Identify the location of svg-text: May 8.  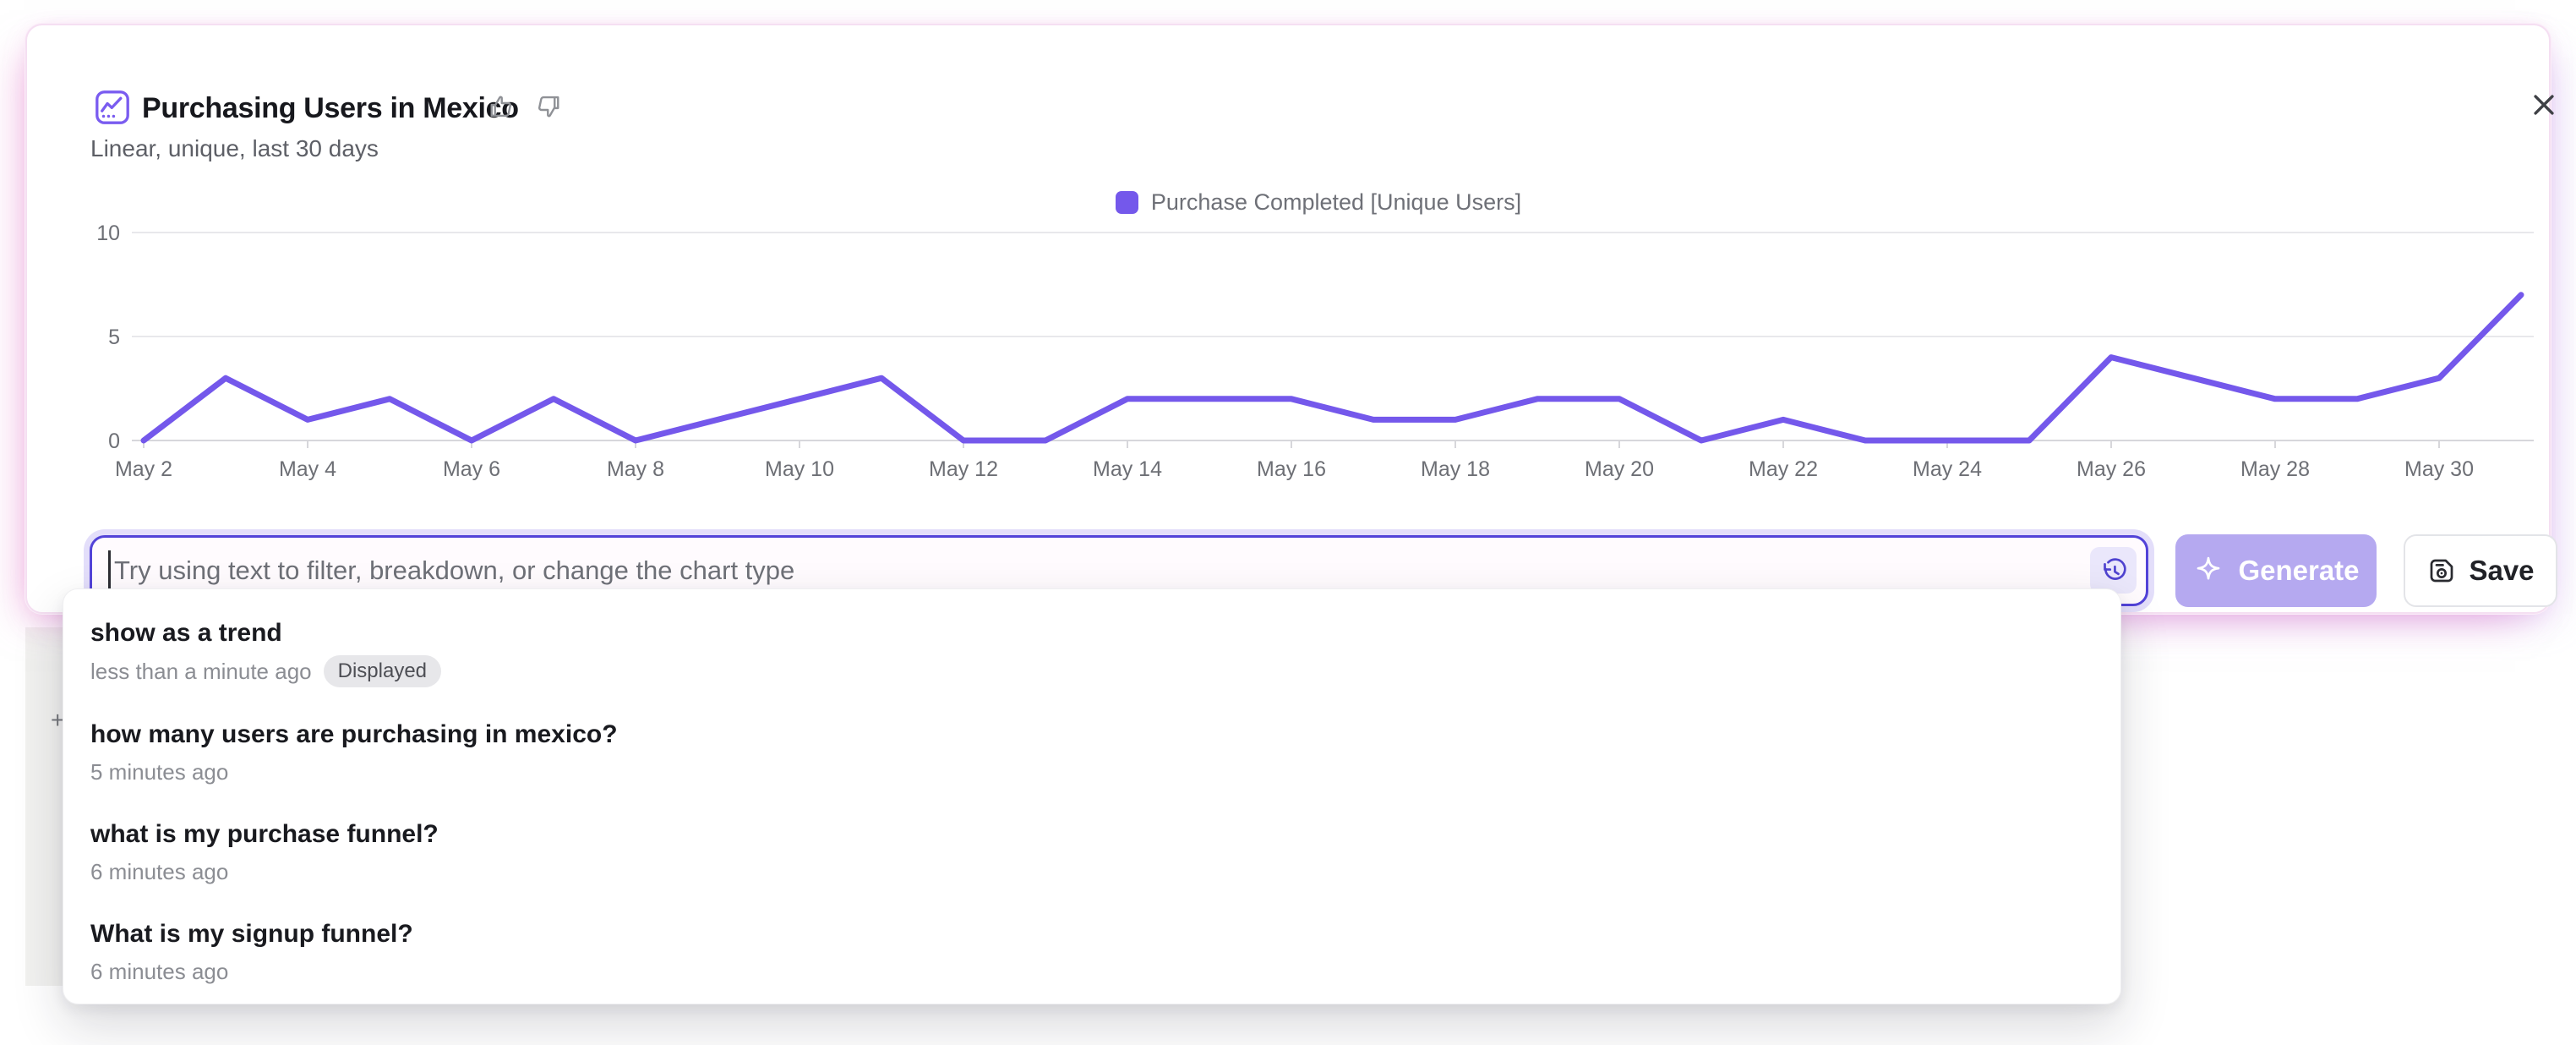
(635, 469).